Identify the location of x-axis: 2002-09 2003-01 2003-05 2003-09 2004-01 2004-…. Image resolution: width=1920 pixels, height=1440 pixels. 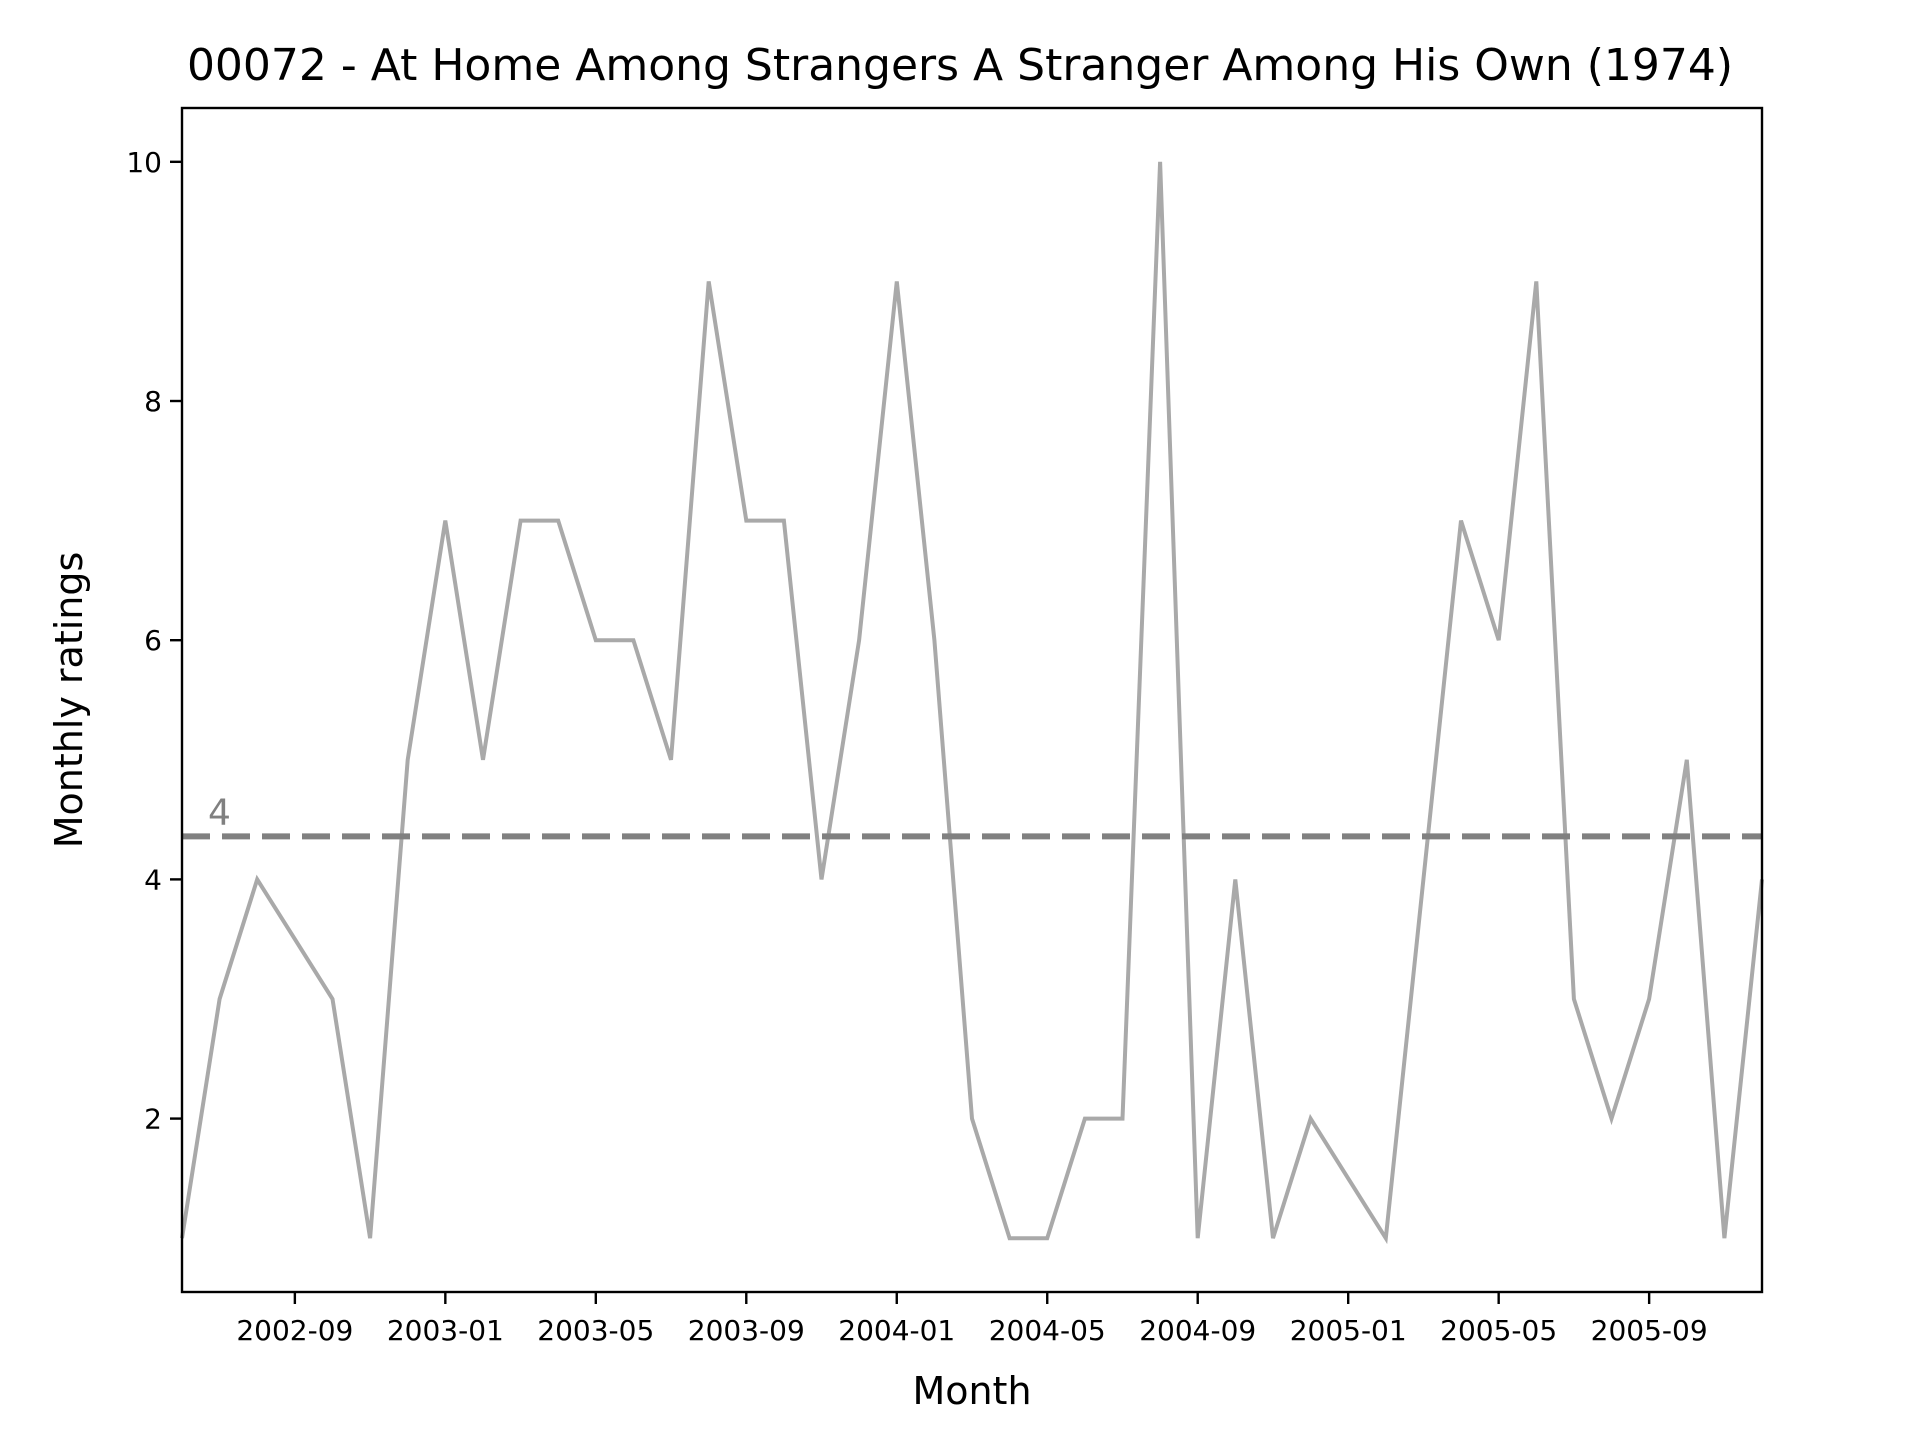
(972, 1319).